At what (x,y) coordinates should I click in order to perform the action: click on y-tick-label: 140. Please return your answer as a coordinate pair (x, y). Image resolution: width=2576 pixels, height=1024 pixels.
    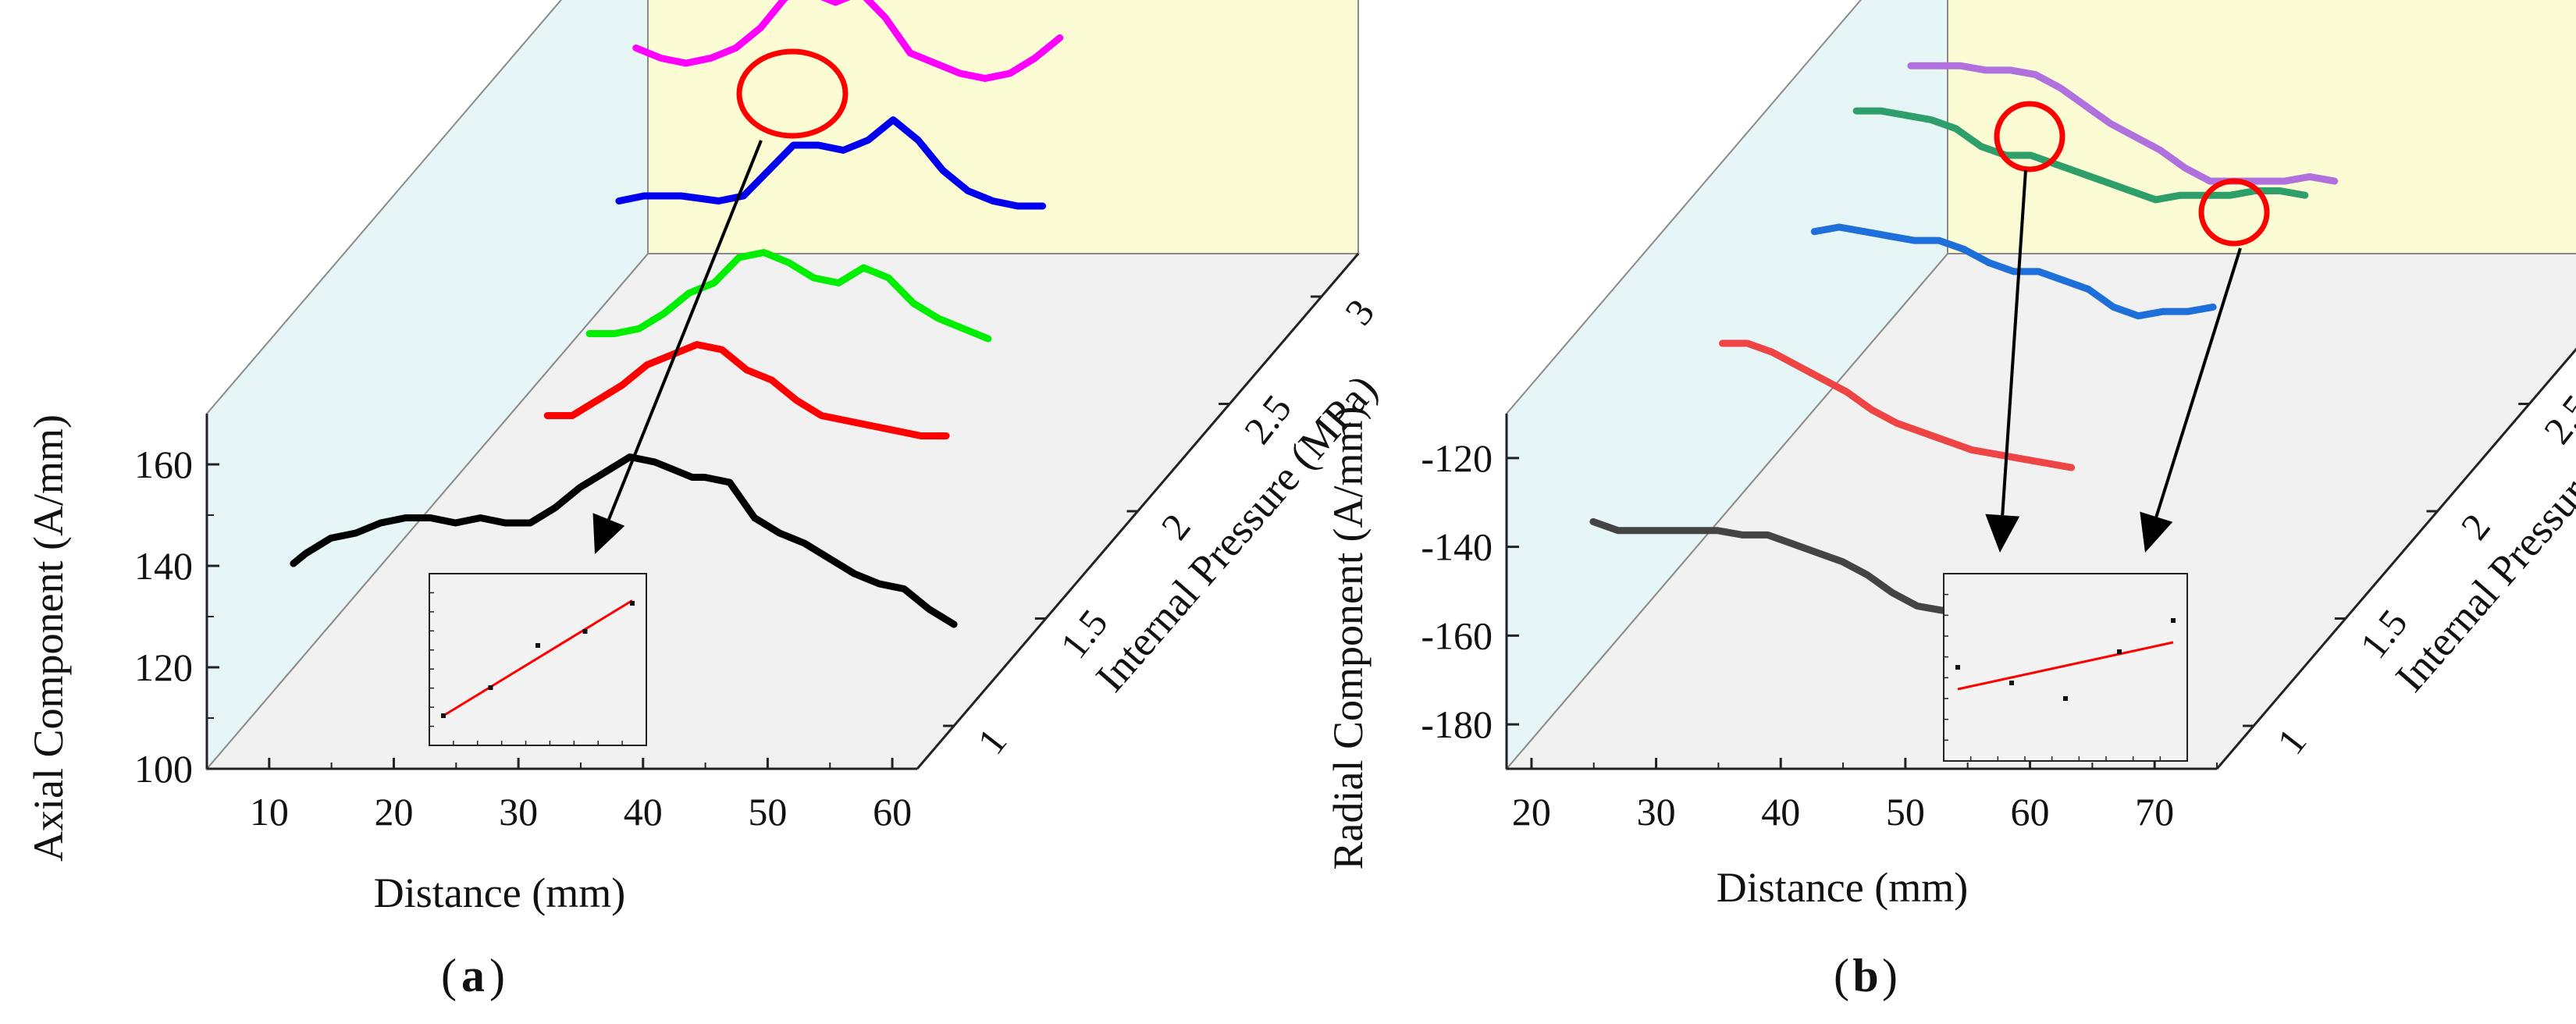
    Looking at the image, I should click on (163, 566).